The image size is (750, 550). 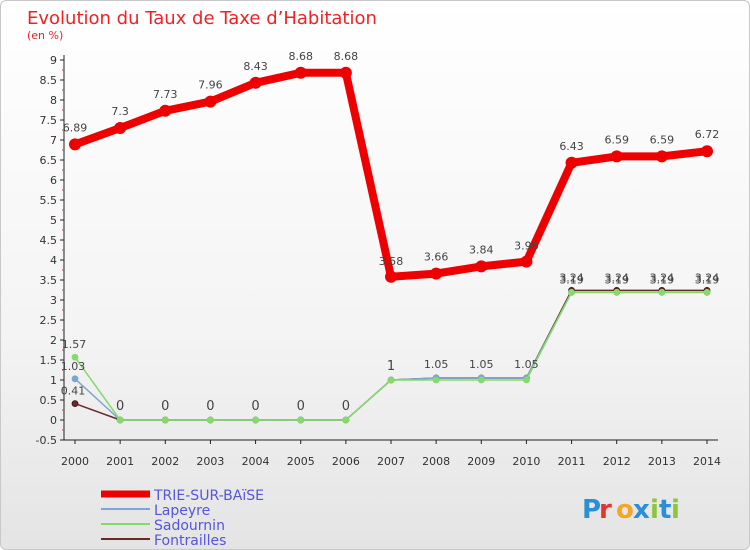 What do you see at coordinates (210, 461) in the screenshot?
I see `x-tick-label: 2003` at bounding box center [210, 461].